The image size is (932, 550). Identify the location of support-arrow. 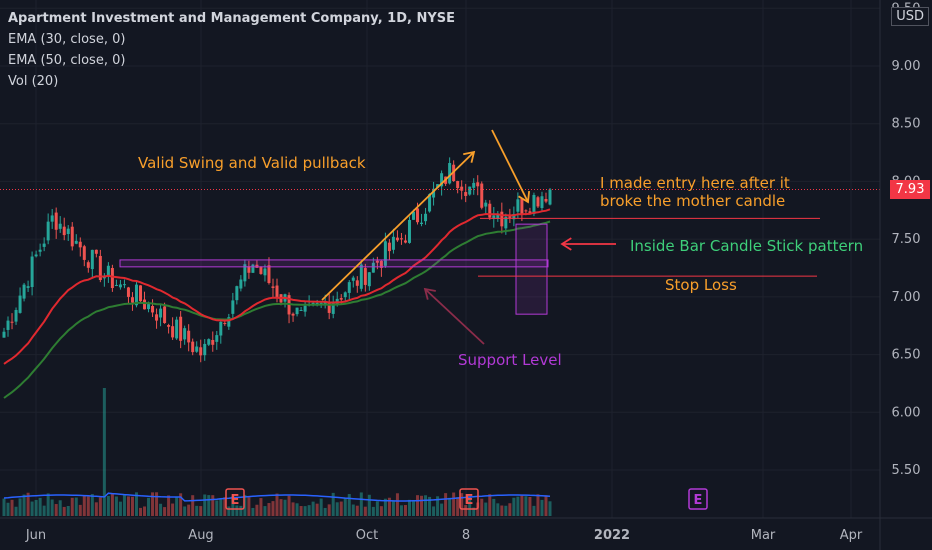
(454, 316).